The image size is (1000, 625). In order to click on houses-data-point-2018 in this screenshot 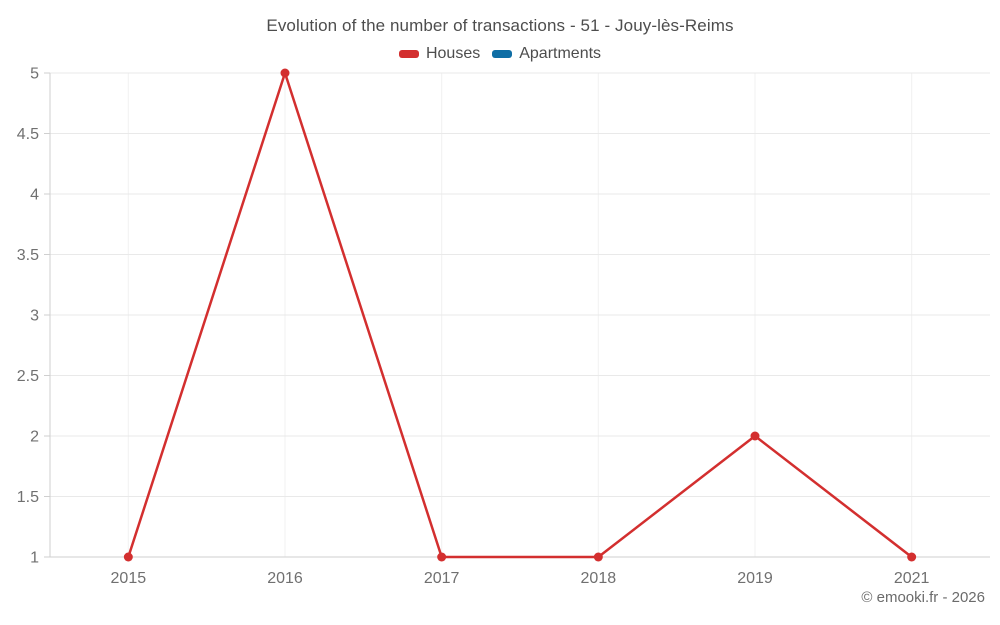, I will do `click(598, 557)`.